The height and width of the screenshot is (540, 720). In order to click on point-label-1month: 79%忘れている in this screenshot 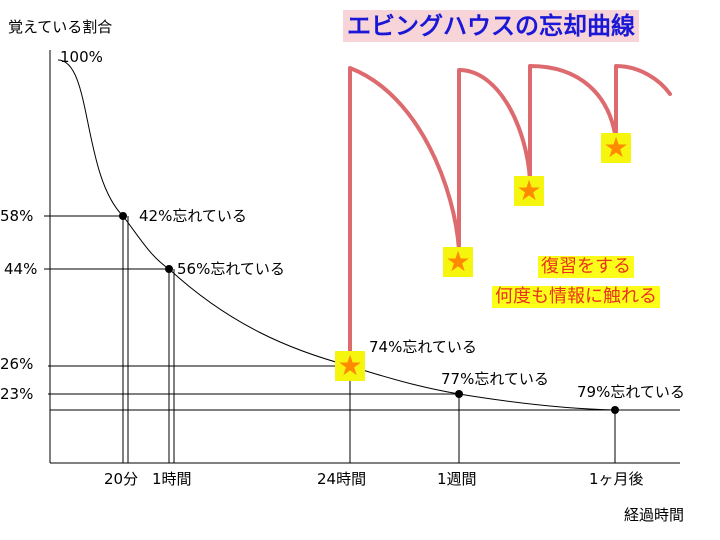, I will do `click(631, 392)`.